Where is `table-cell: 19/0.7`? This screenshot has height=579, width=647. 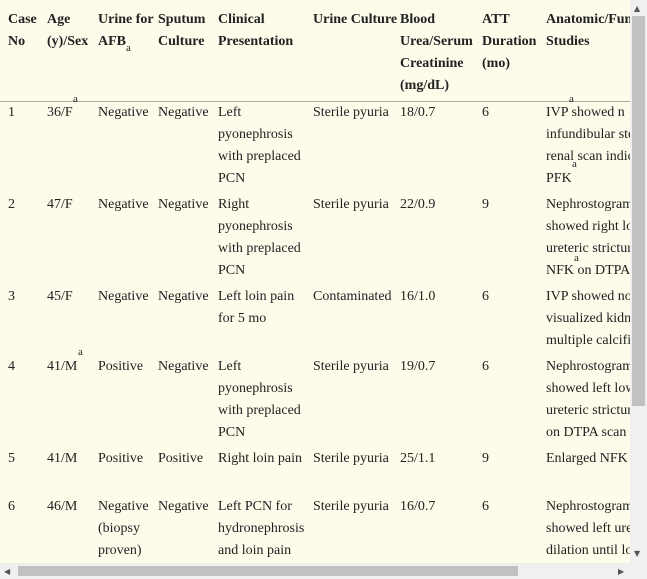 table-cell: 19/0.7 is located at coordinates (418, 366).